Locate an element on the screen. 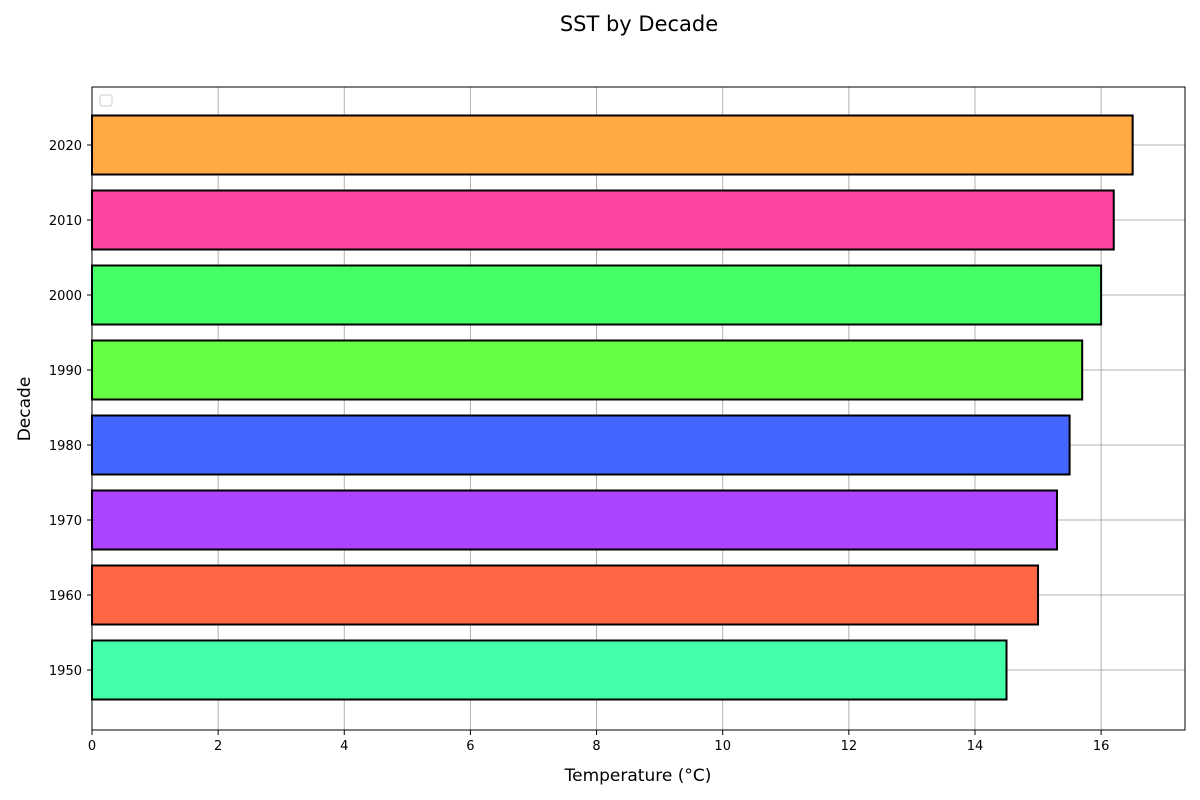  x-tick-label: 14 is located at coordinates (975, 746).